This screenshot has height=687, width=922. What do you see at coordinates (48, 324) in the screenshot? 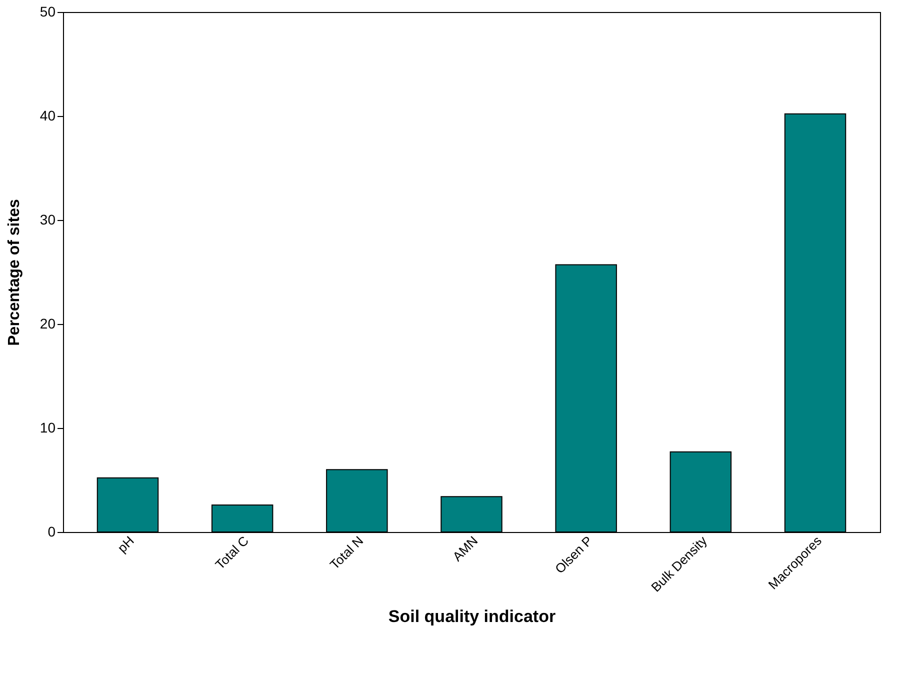
I see `y-tick-label: 20` at bounding box center [48, 324].